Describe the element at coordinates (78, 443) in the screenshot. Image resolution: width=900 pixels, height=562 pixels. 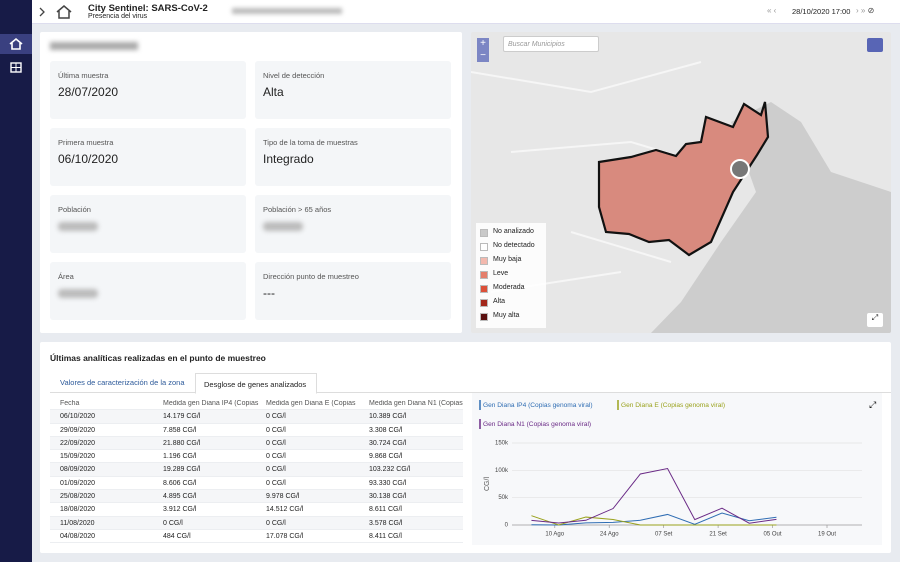
I see `table-cell: 22/09/2020` at that location.